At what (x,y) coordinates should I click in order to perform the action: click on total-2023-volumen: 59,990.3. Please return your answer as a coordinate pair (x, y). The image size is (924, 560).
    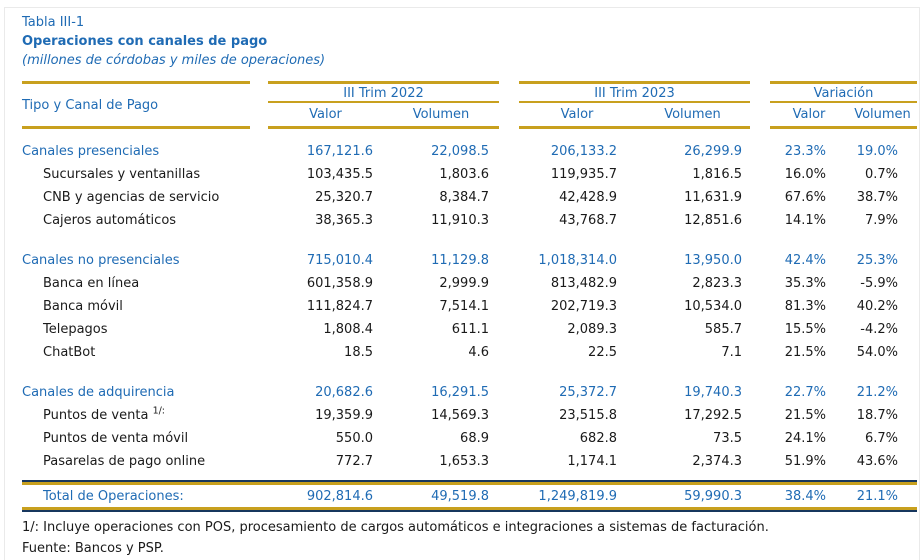
    Looking at the image, I should click on (713, 496).